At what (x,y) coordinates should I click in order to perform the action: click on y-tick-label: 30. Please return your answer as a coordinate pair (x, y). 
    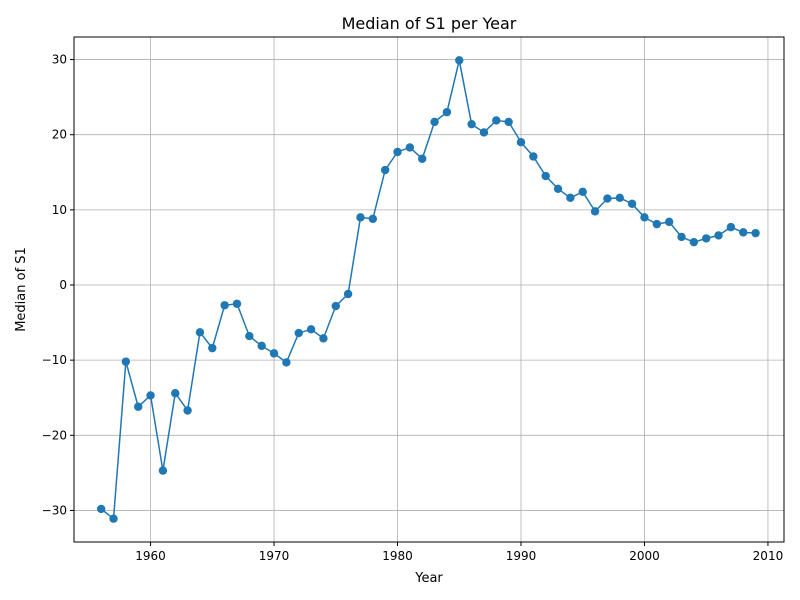
    Looking at the image, I should click on (59, 60).